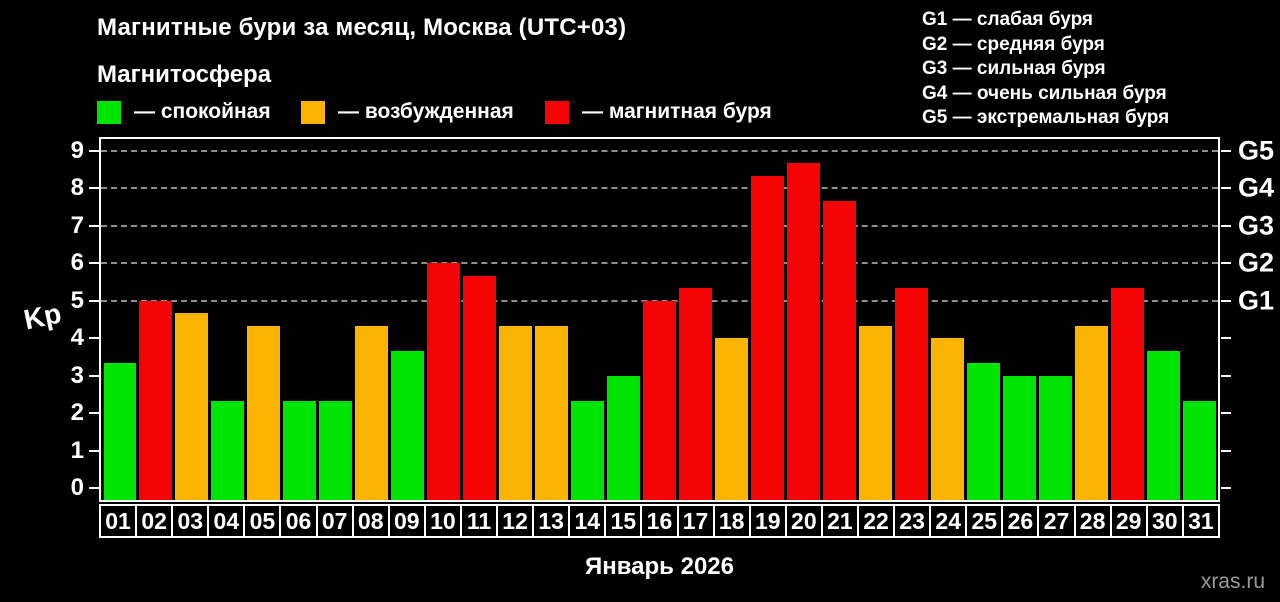 This screenshot has height=602, width=1280. What do you see at coordinates (1256, 262) in the screenshot?
I see `g-axis-label-G2: G2` at bounding box center [1256, 262].